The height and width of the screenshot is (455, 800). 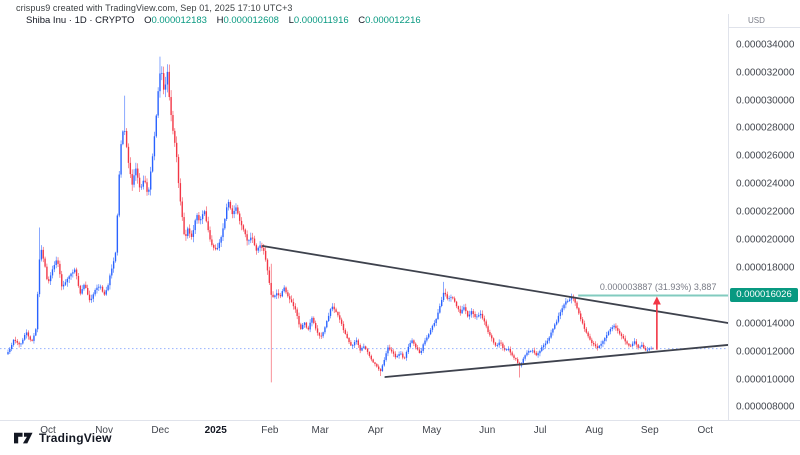 What do you see at coordinates (487, 430) in the screenshot?
I see `time-tick-label: Jun` at bounding box center [487, 430].